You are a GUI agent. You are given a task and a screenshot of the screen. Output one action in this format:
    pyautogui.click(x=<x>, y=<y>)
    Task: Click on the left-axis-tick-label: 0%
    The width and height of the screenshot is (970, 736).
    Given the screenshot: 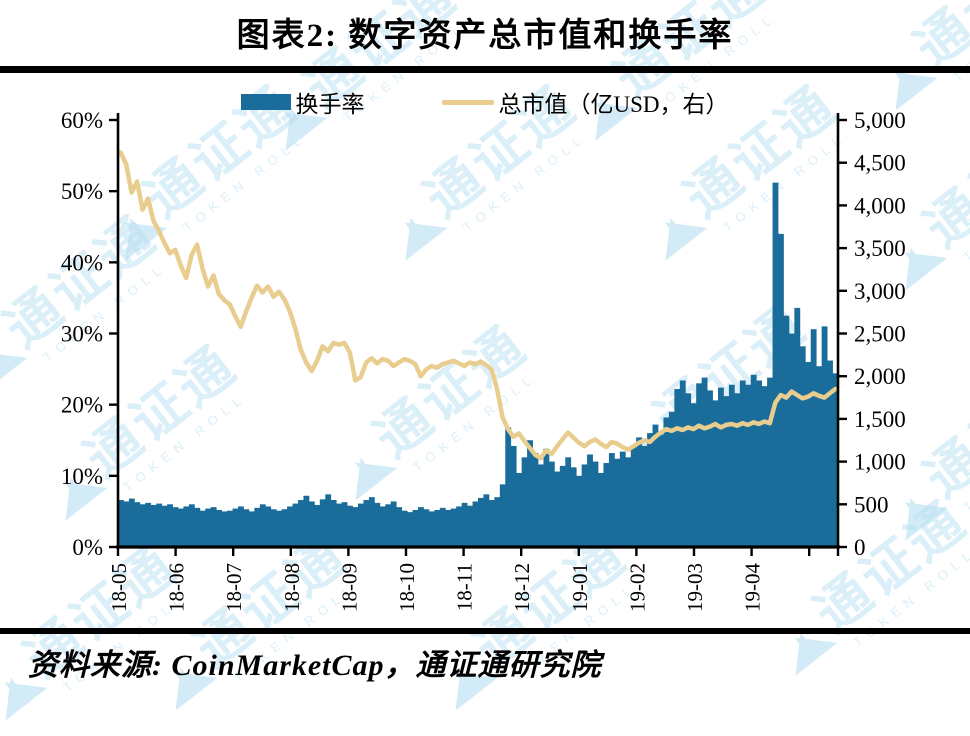 What is the action you would take?
    pyautogui.click(x=87, y=547)
    